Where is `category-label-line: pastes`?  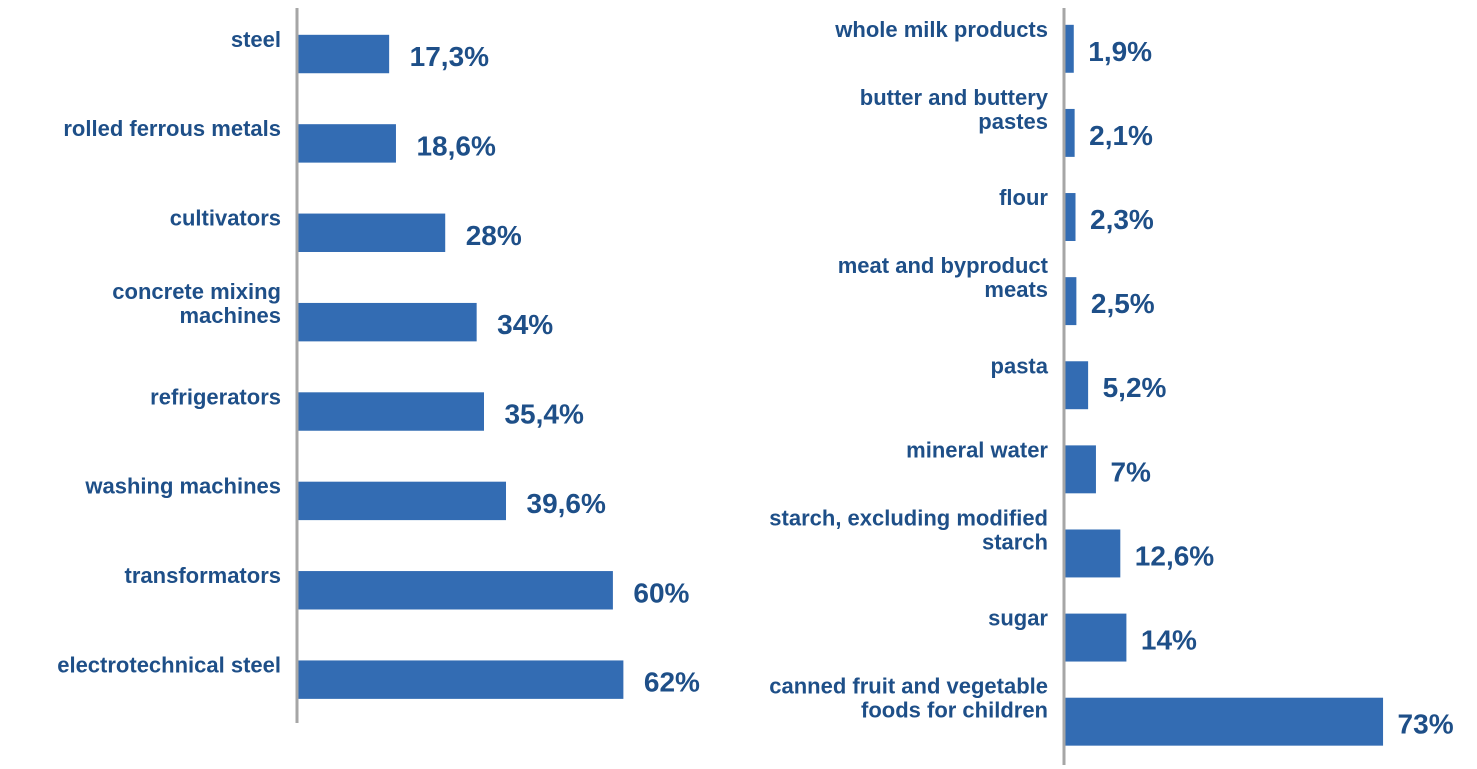
category-label-line: pastes is located at coordinates (1013, 121).